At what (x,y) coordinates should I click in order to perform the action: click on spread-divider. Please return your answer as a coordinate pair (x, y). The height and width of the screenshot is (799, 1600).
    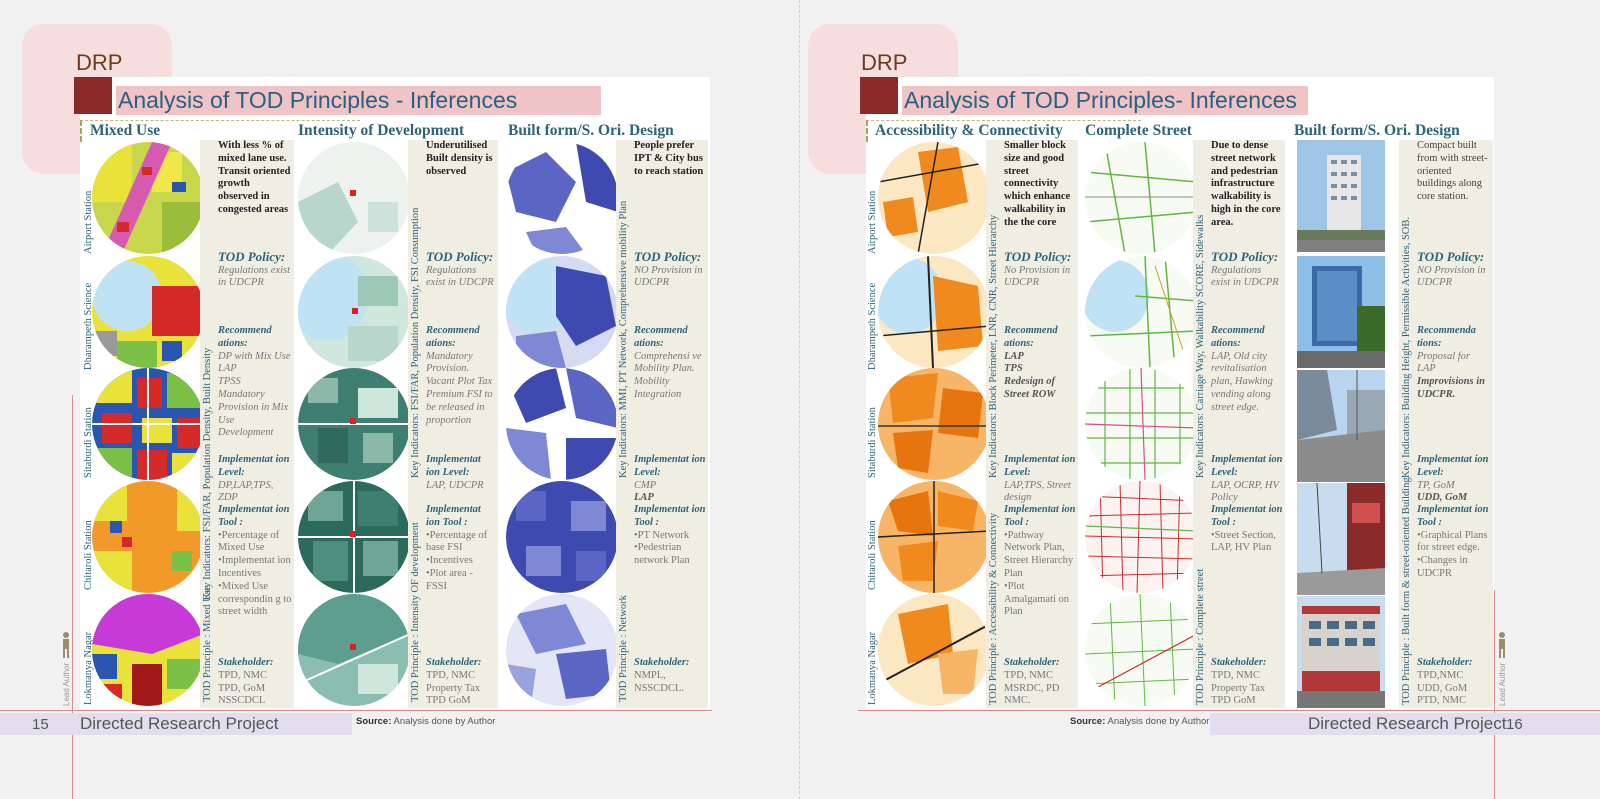
    Looking at the image, I should click on (799, 399).